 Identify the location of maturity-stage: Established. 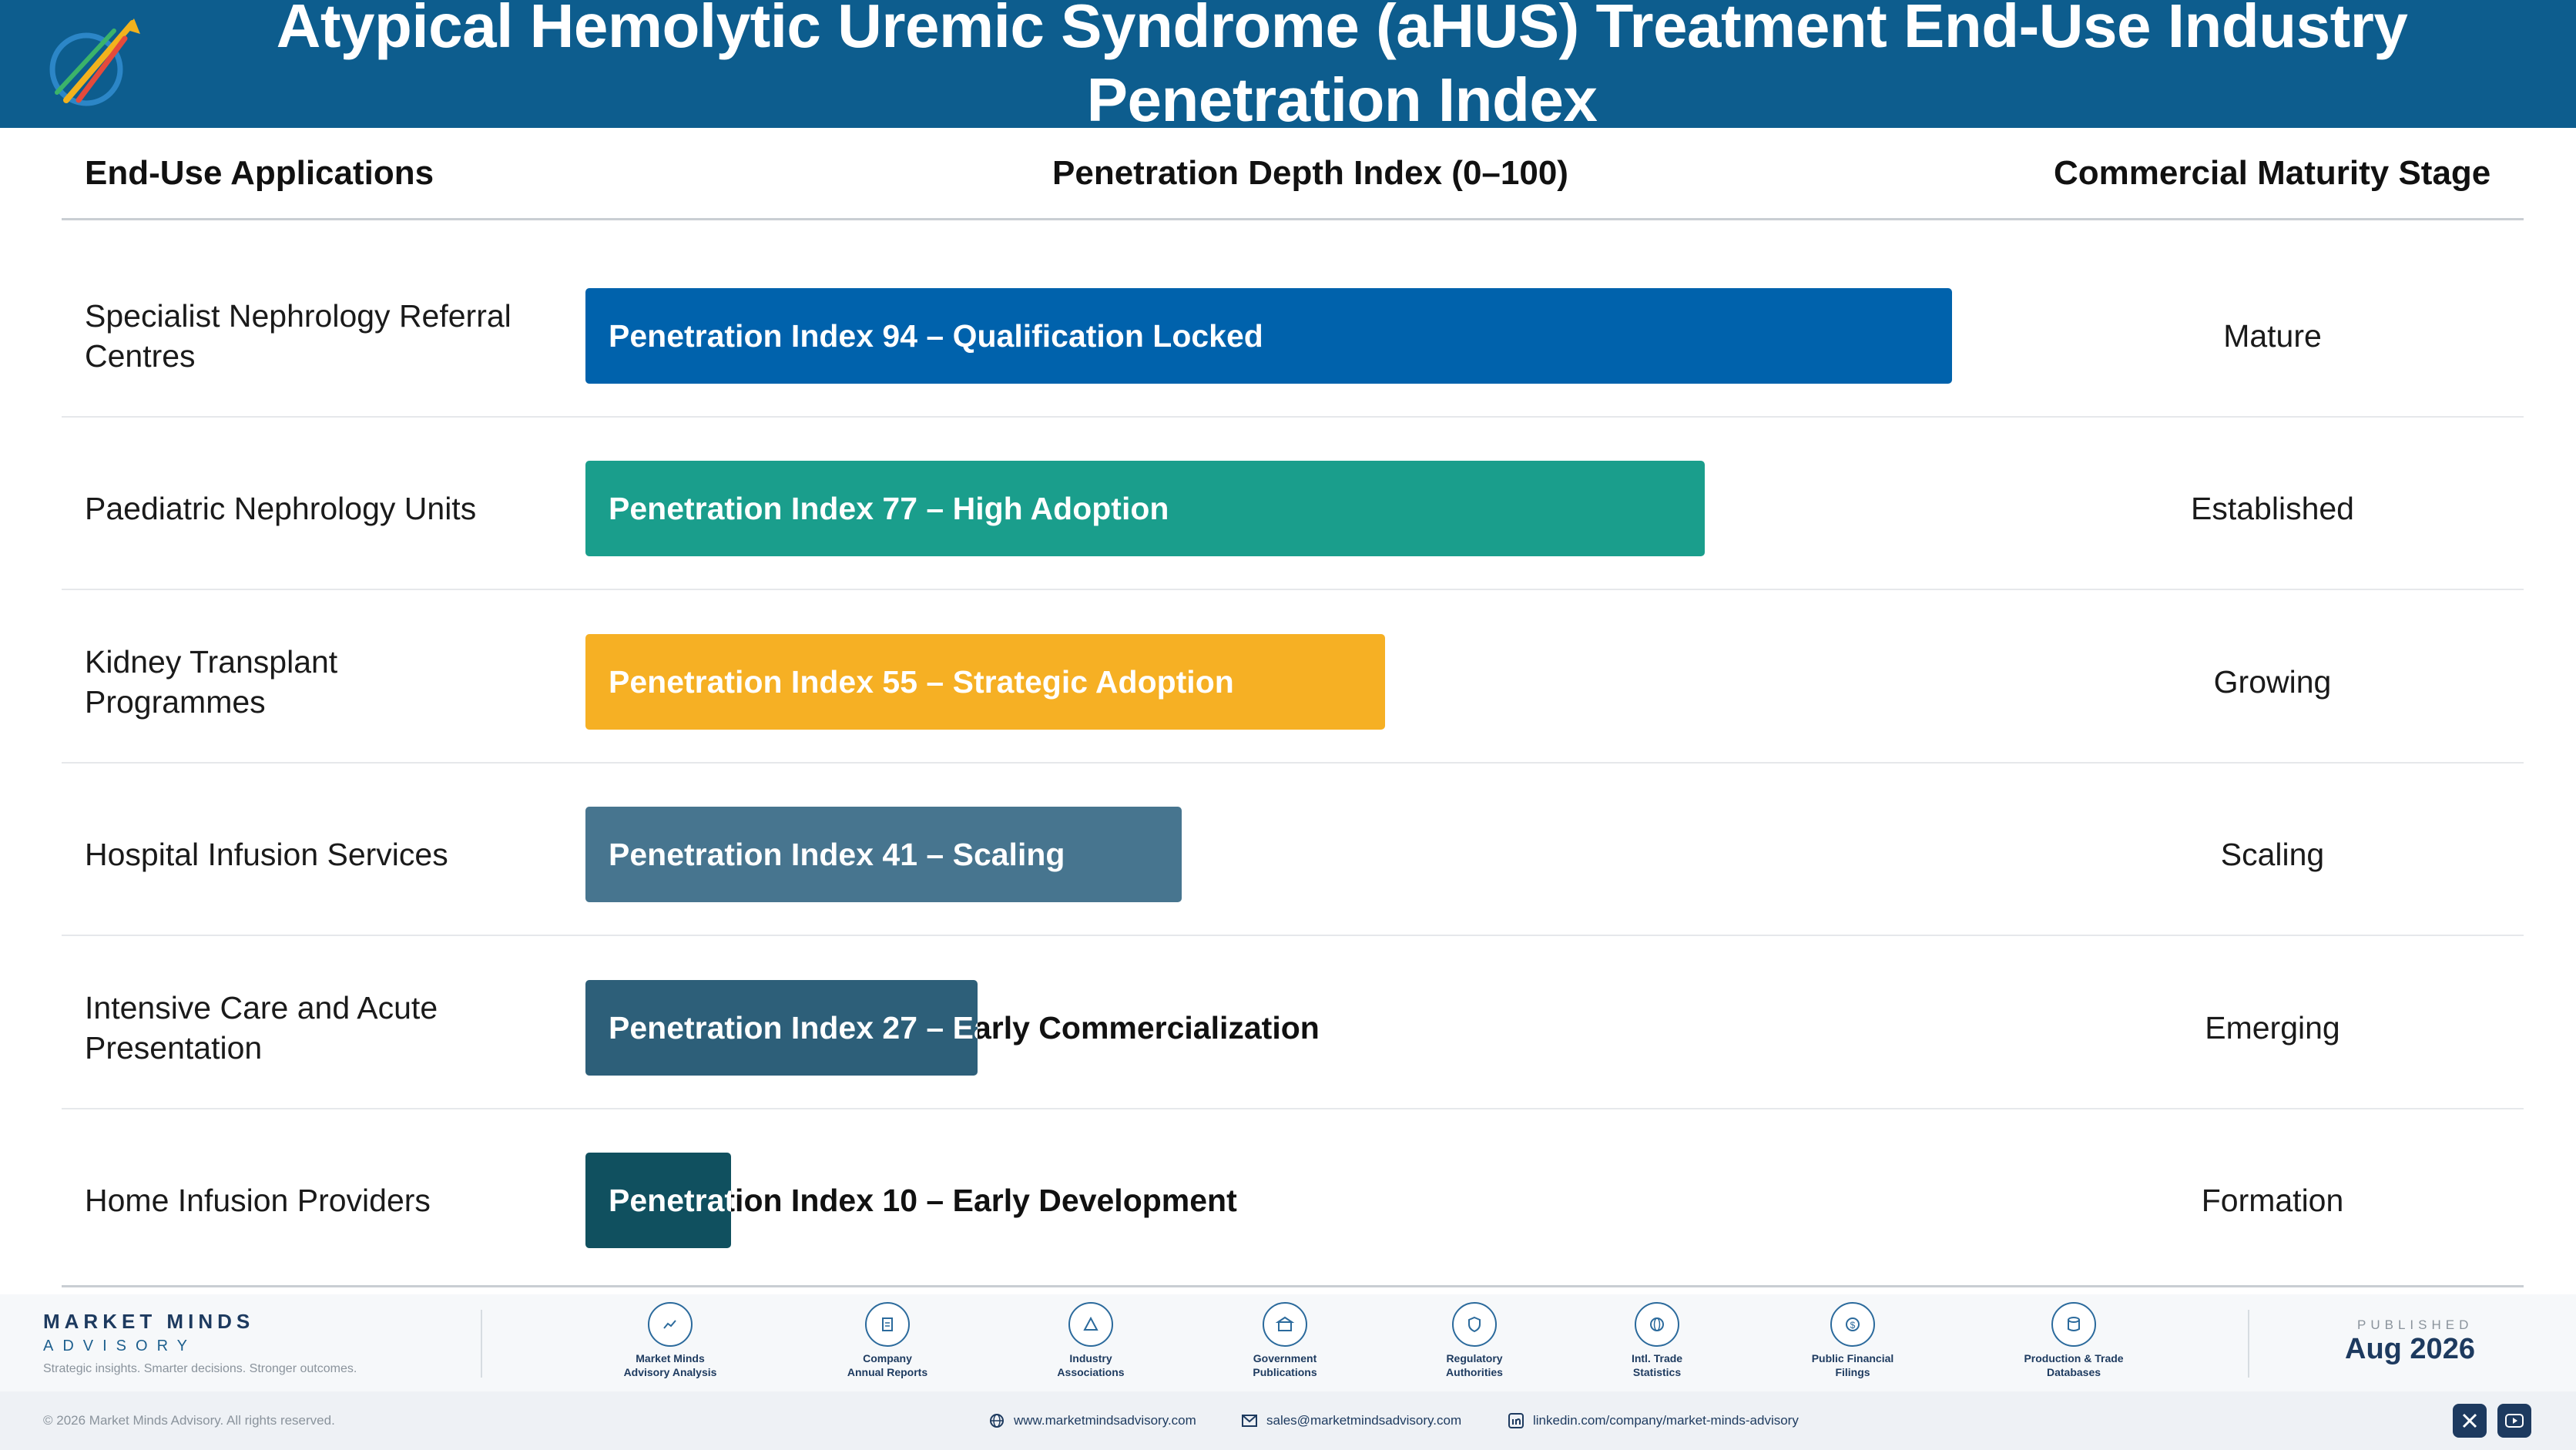
(2272, 508).